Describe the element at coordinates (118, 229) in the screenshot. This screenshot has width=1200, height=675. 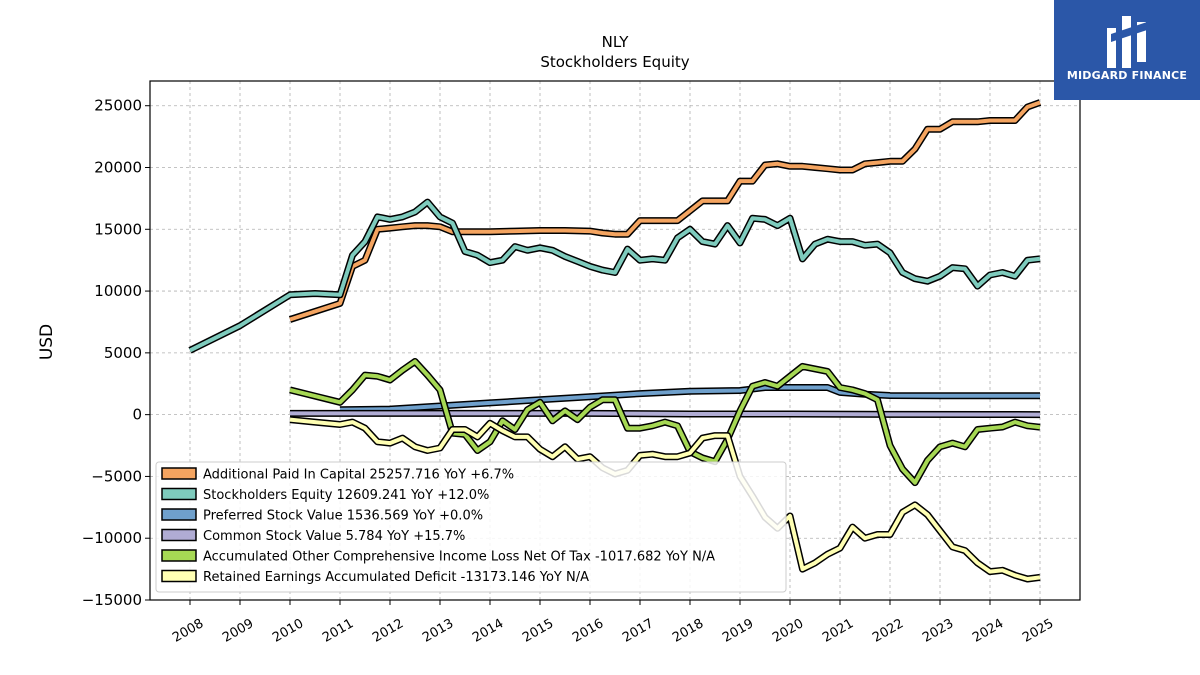
I see `y-tick-label: 15000` at that location.